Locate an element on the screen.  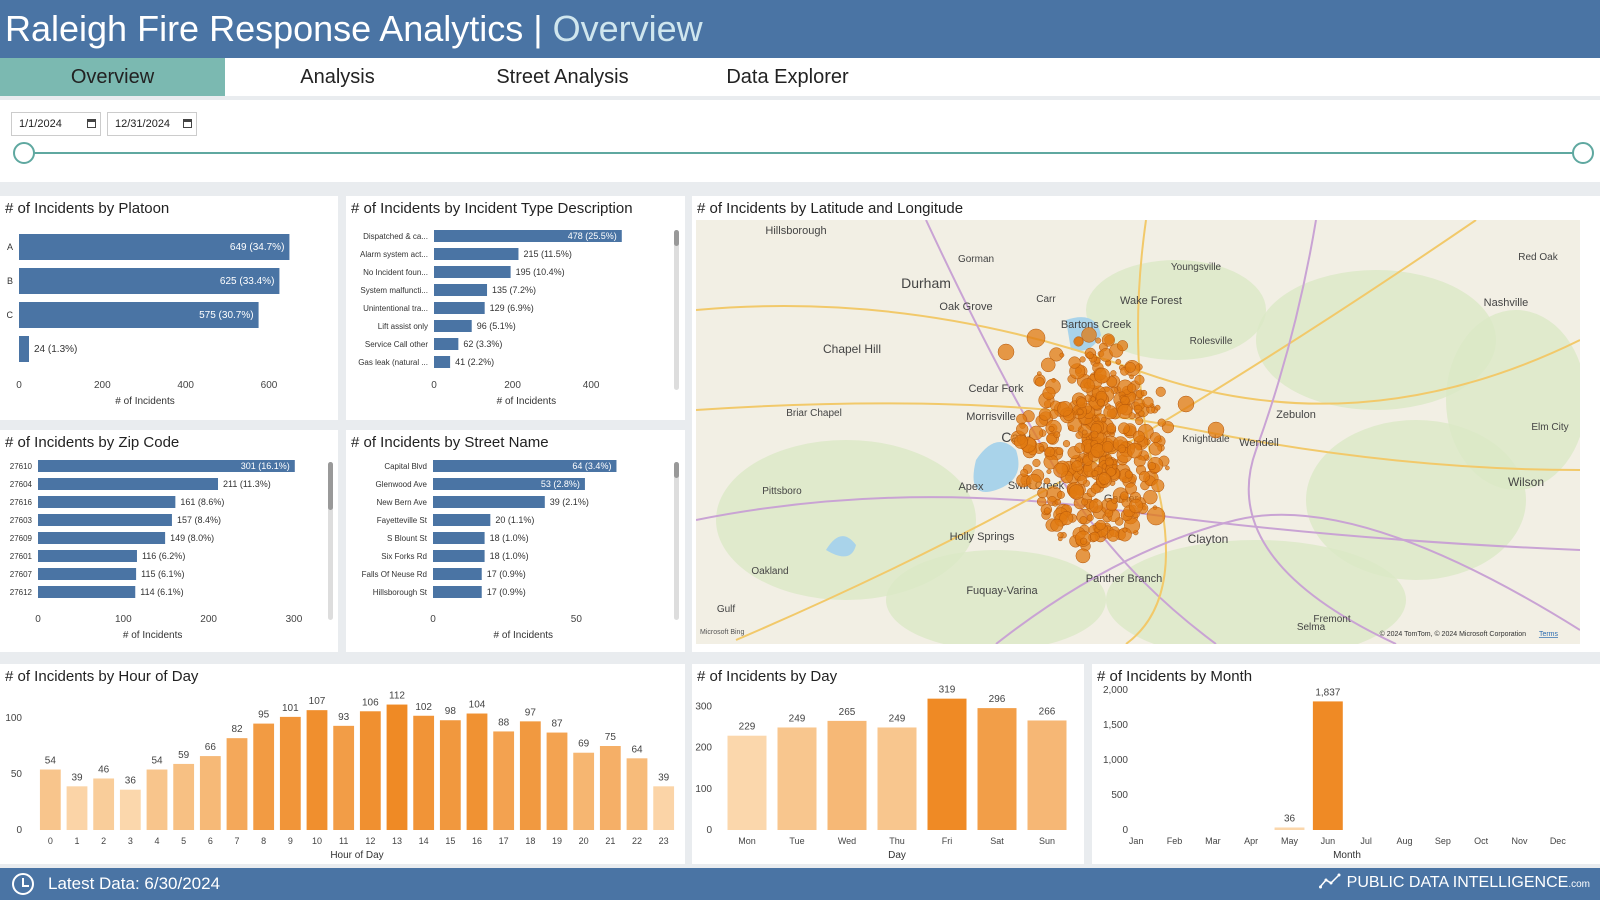
date-slider-start-handle is located at coordinates (24, 153).